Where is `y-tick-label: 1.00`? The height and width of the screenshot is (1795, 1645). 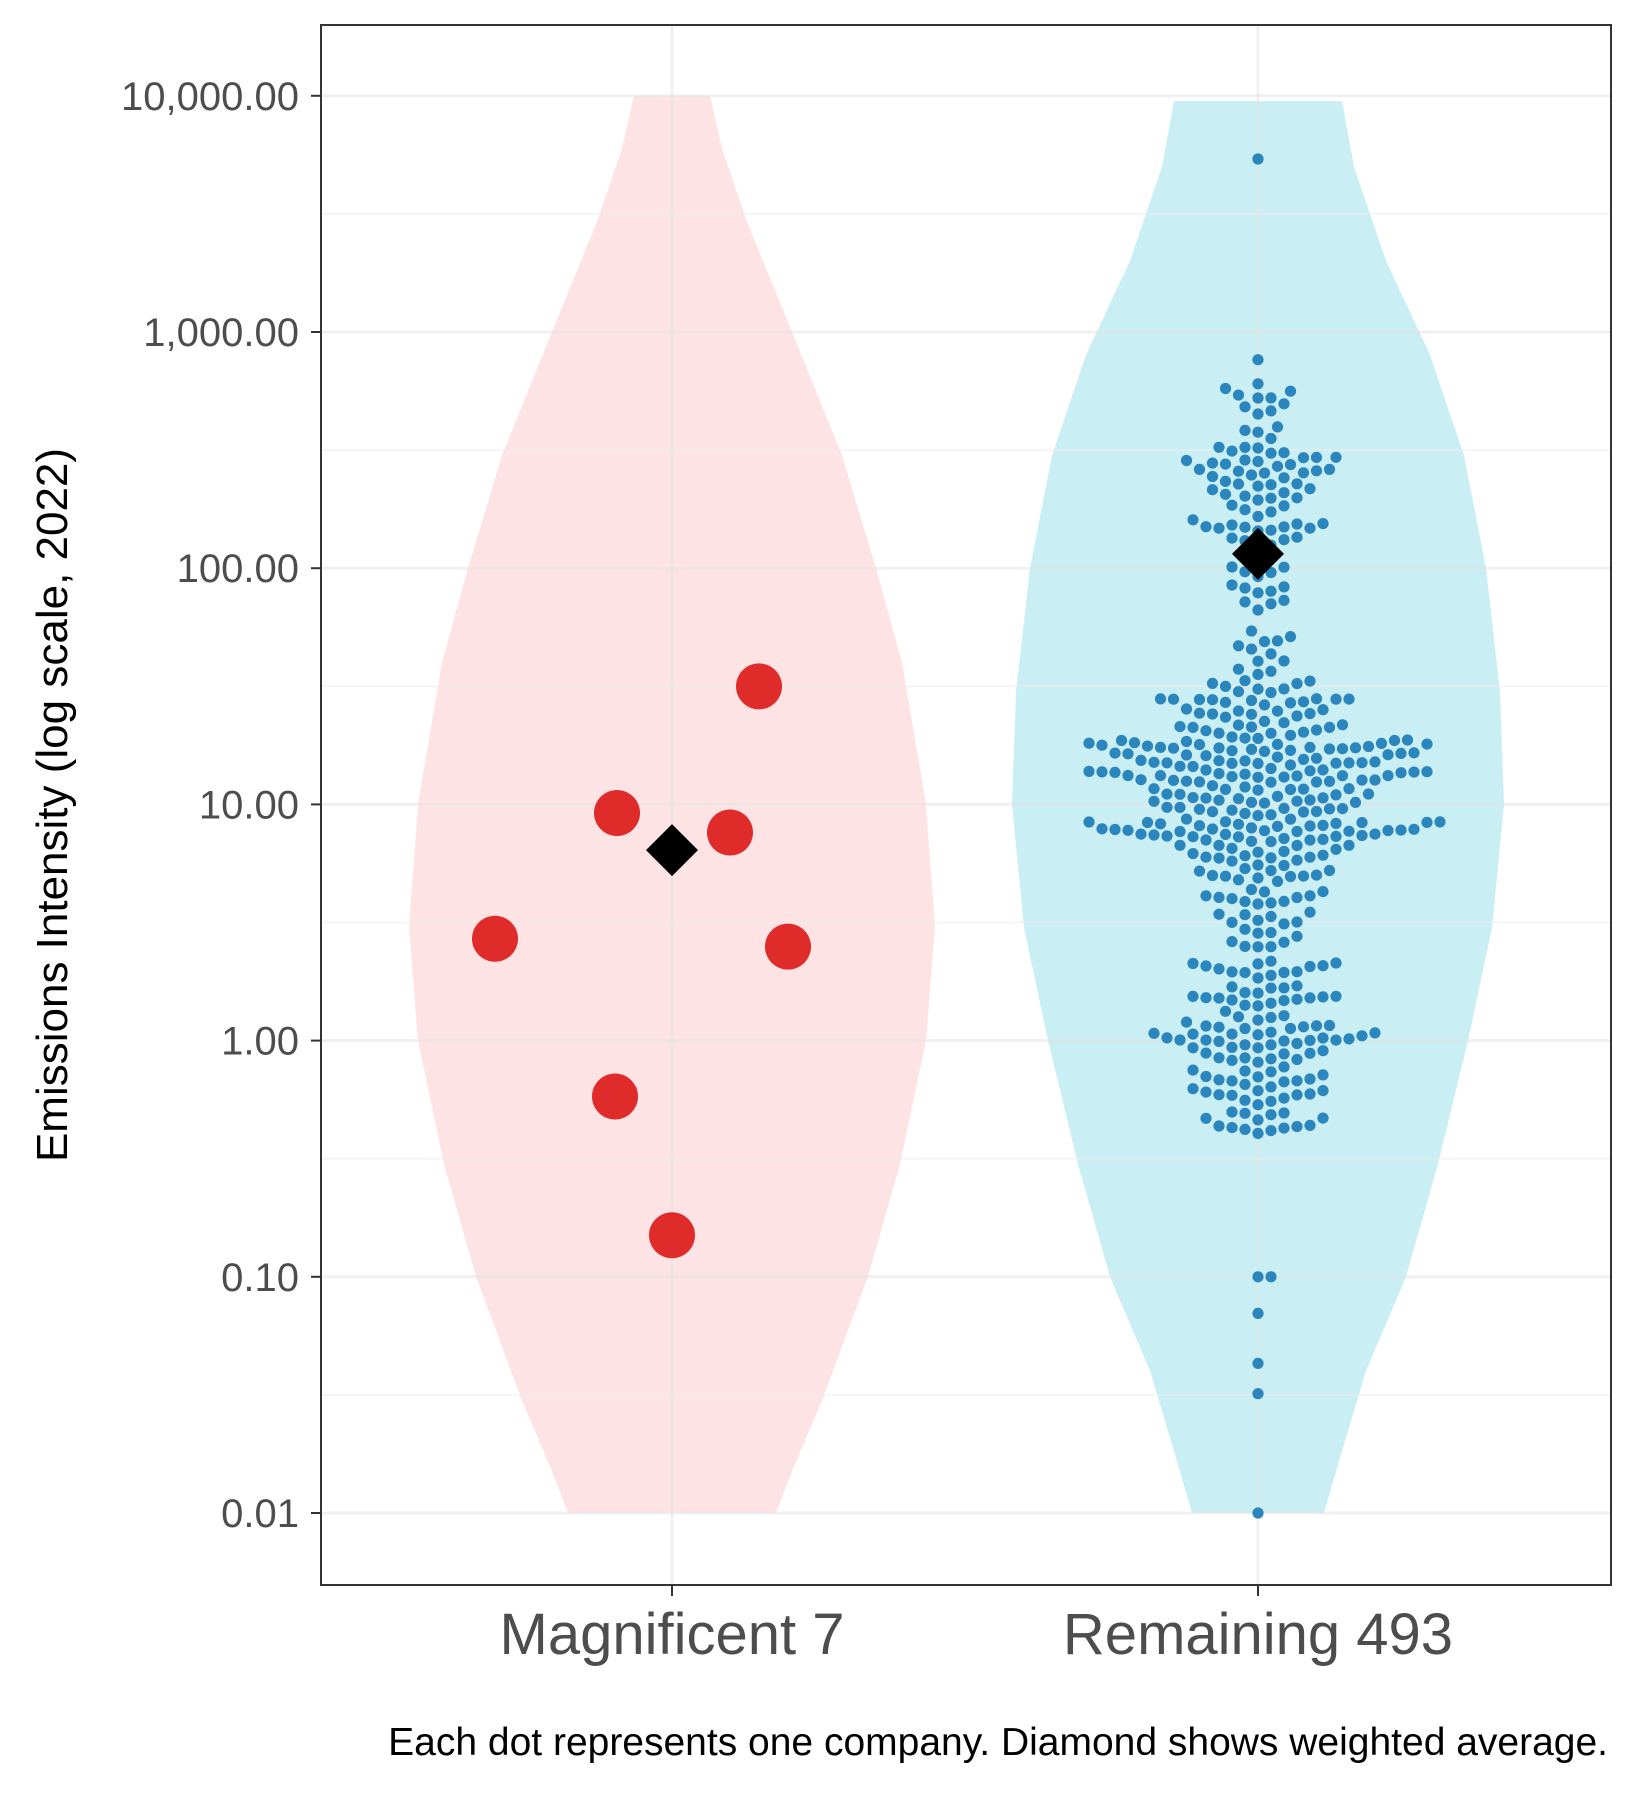
y-tick-label: 1.00 is located at coordinates (260, 1042).